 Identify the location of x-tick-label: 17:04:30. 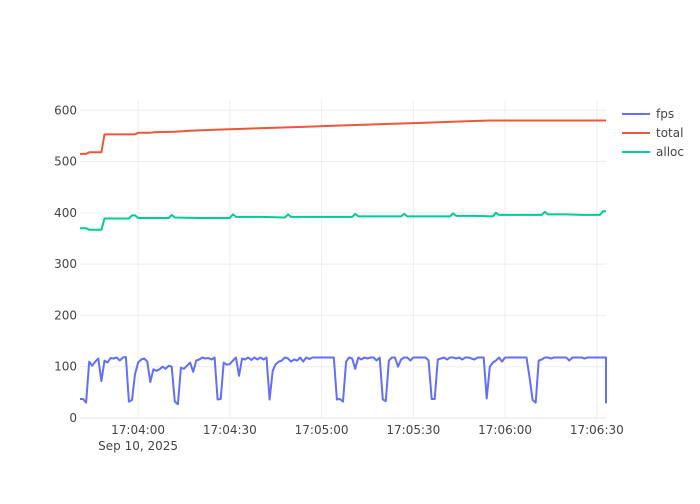
(230, 430).